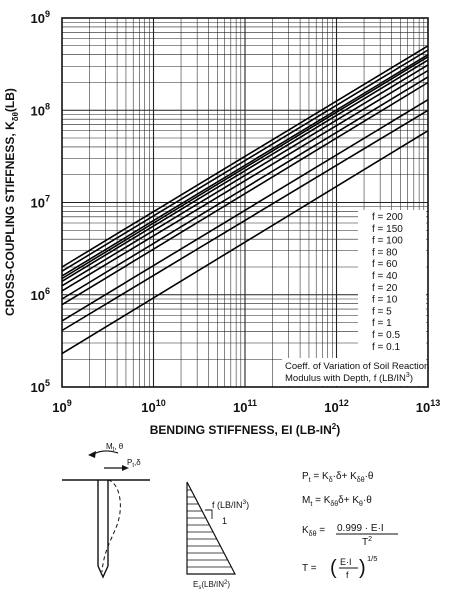  Describe the element at coordinates (386, 335) in the screenshot. I see `legend-entry: f = 0.5` at that location.